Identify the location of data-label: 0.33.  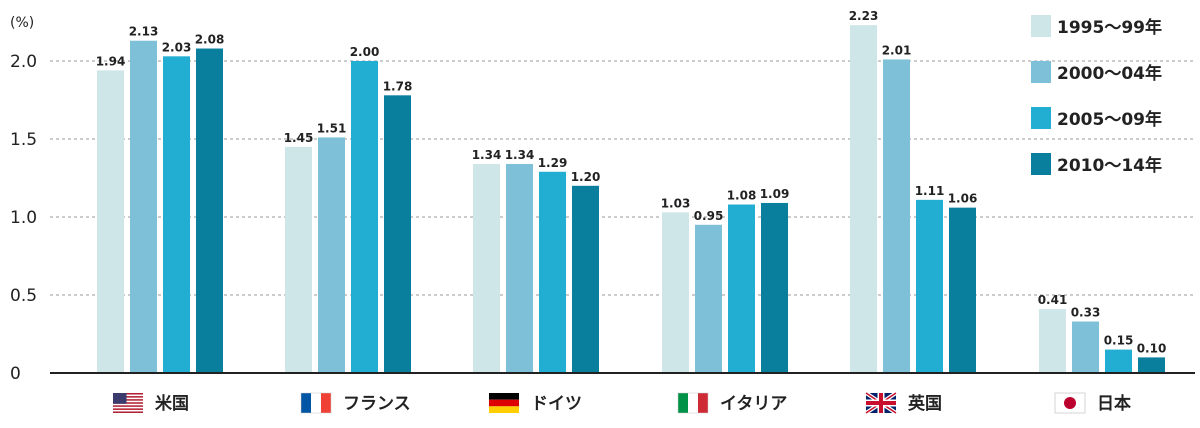
(1086, 313).